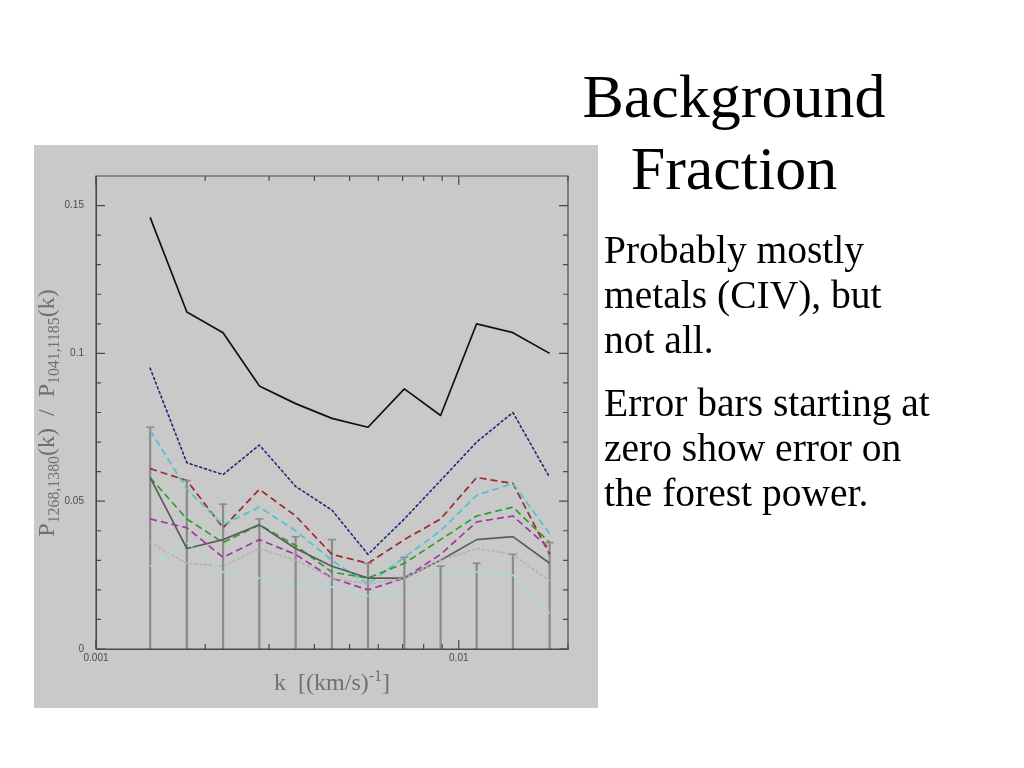 The height and width of the screenshot is (768, 1024). Describe the element at coordinates (81, 648) in the screenshot. I see `y-tick-label: 0` at that location.